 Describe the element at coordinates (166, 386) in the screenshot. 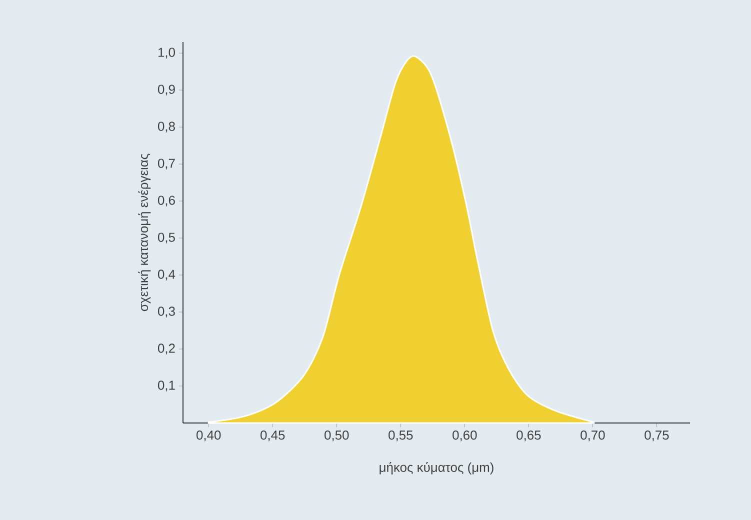

I see `y-tick-label: 0,1` at that location.